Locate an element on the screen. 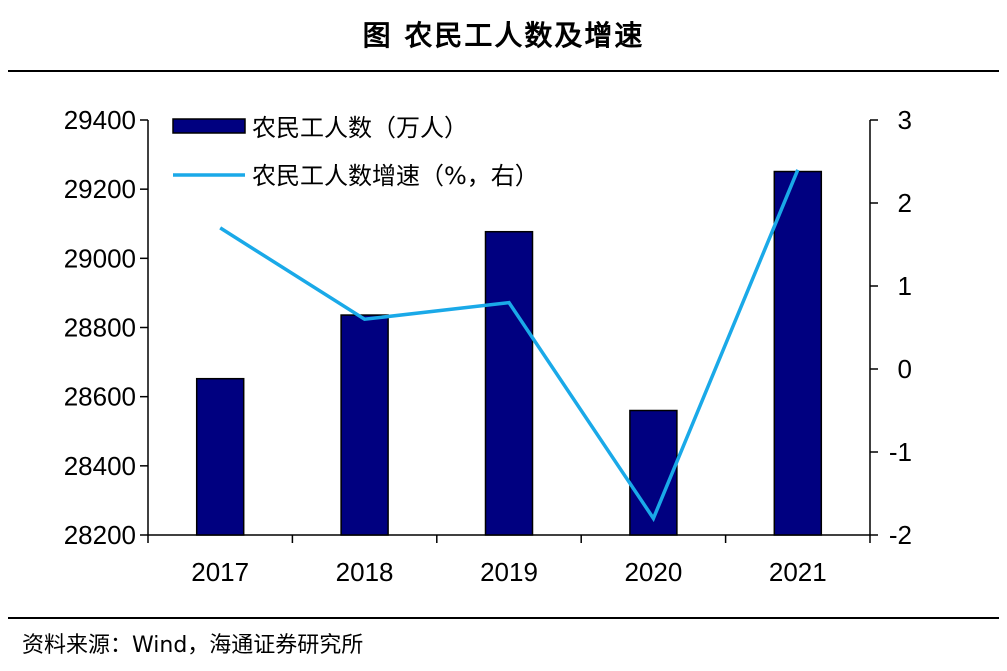 The image size is (1007, 671). right-tick-label: 1 is located at coordinates (905, 286).